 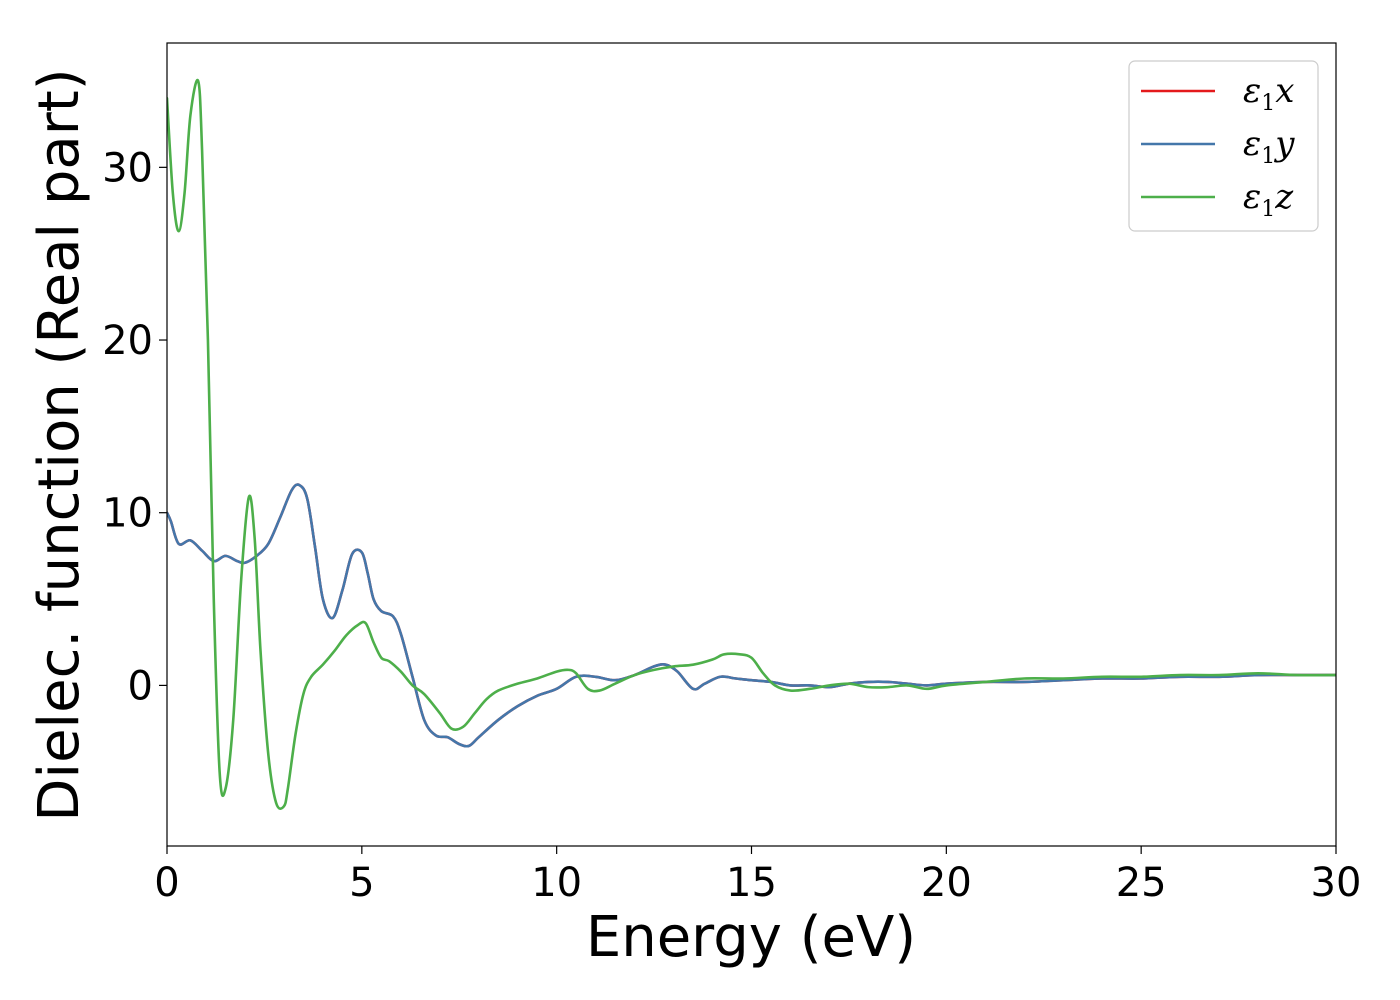 I want to click on legend-label-x: ε1x, so click(x=1268, y=93).